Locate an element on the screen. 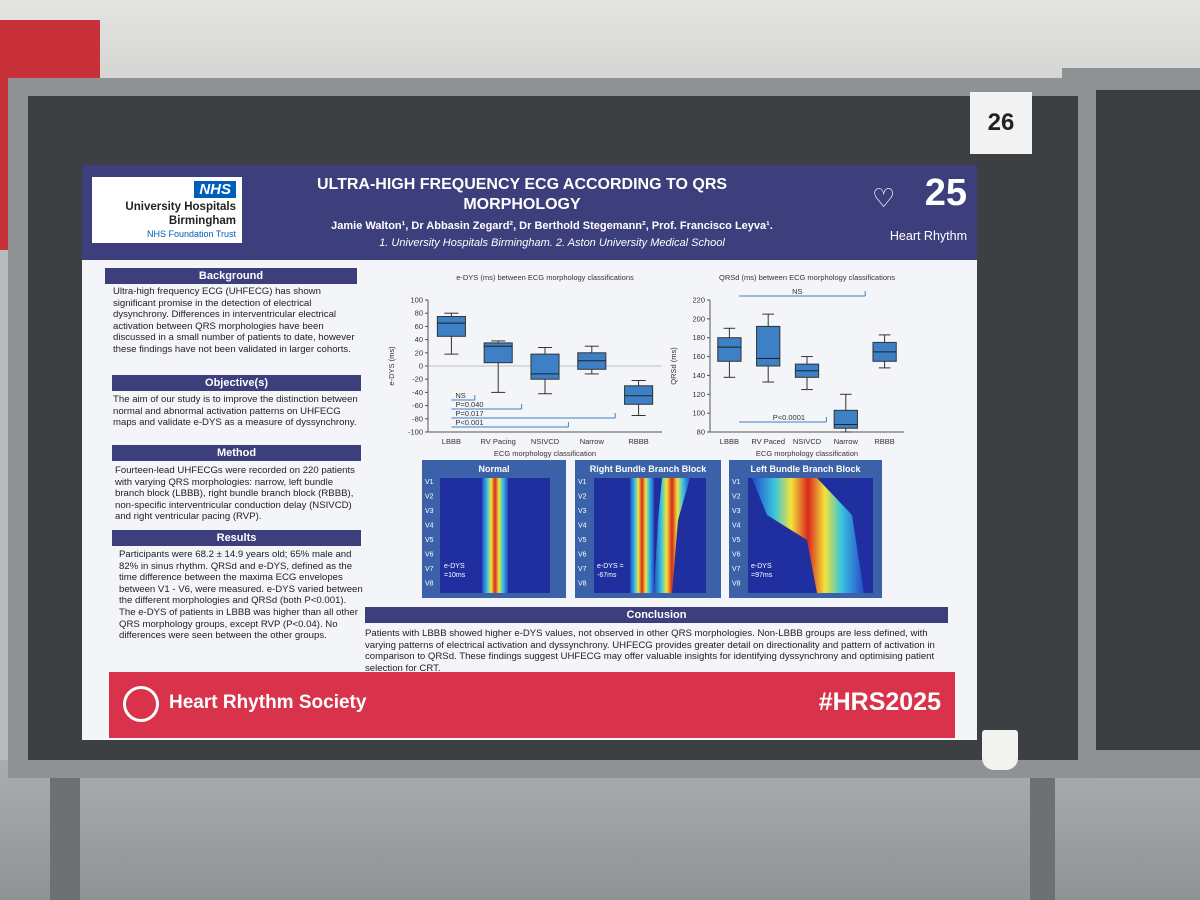 This screenshot has height=900, width=1200. x-tick-label: RV Pacing is located at coordinates (498, 441).